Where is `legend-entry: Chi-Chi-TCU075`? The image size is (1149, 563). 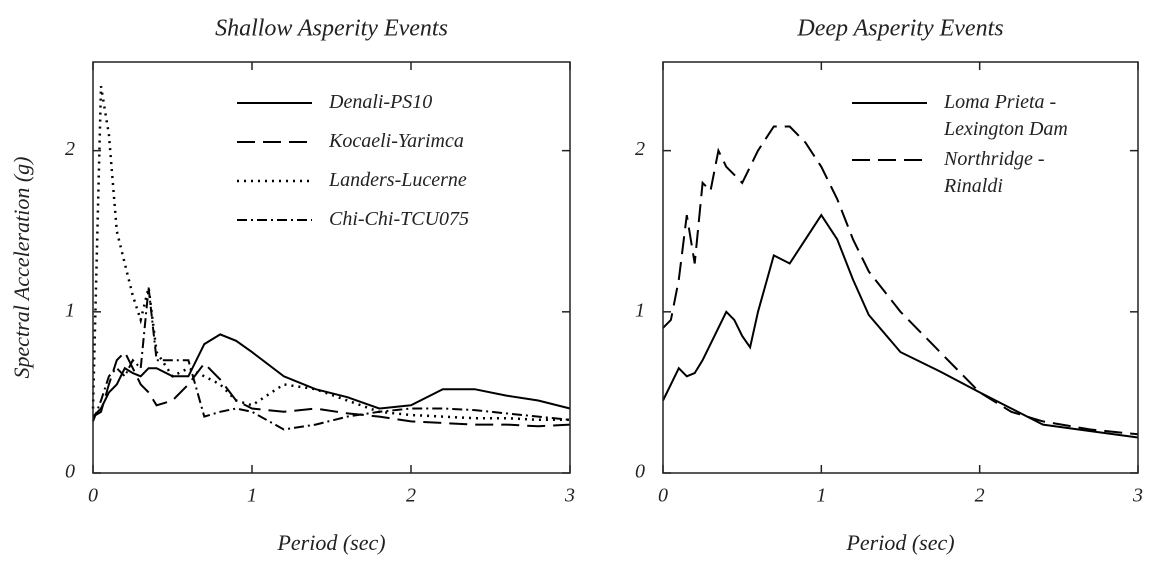
legend-entry: Chi-Chi-TCU075 is located at coordinates (399, 219).